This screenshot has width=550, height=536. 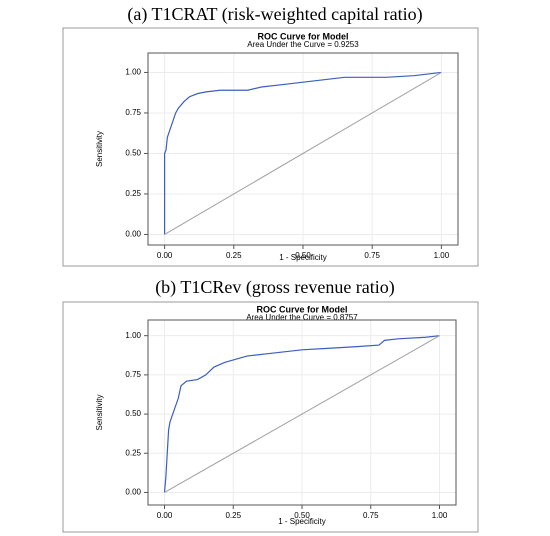 What do you see at coordinates (302, 317) in the screenshot?
I see `chart-subtitle: Area Under the Curve = 0.8757` at bounding box center [302, 317].